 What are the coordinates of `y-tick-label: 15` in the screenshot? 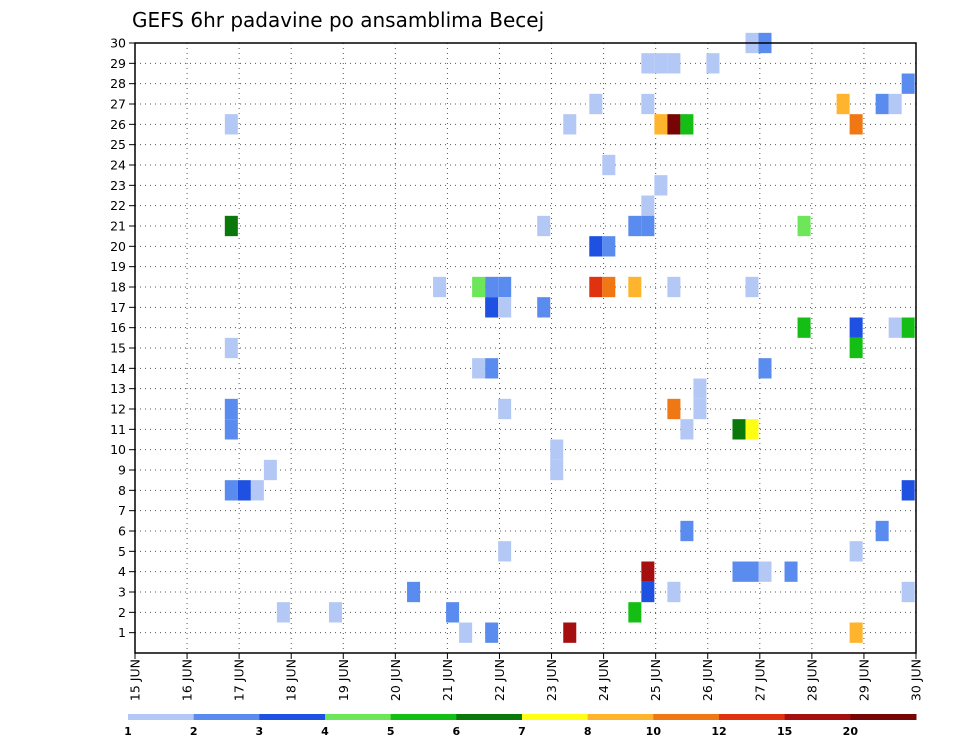 It's located at (118, 348).